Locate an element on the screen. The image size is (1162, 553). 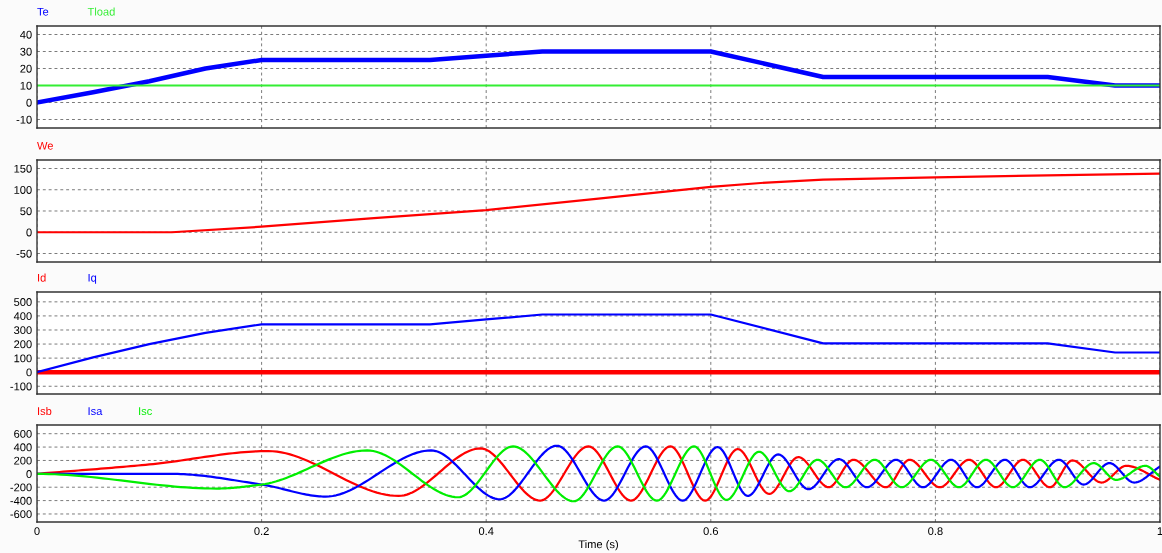
text: Tload is located at coordinates (101, 11).